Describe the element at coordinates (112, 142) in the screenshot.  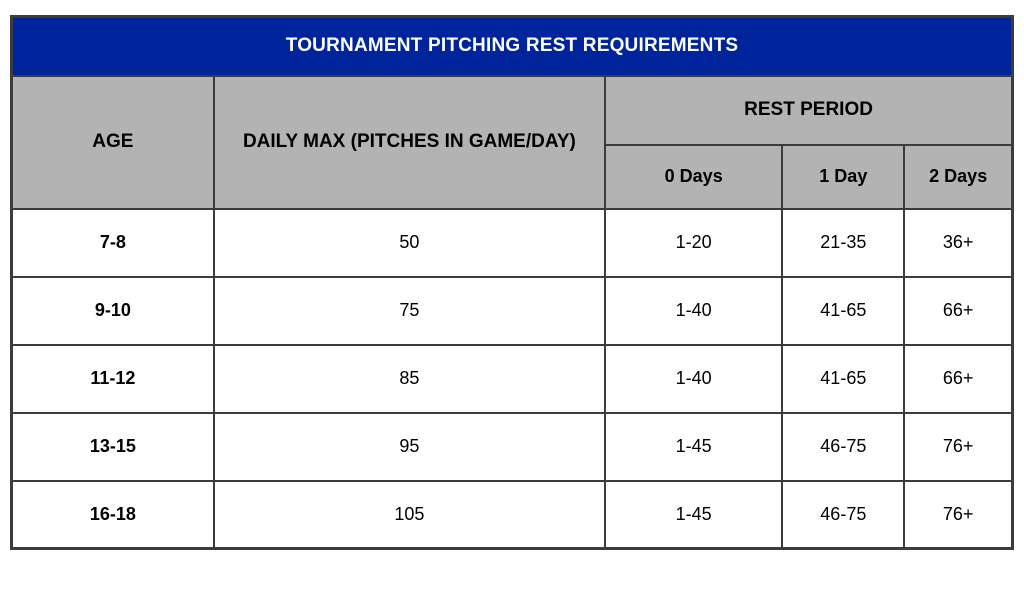
I see `column-header-age: AGE` at that location.